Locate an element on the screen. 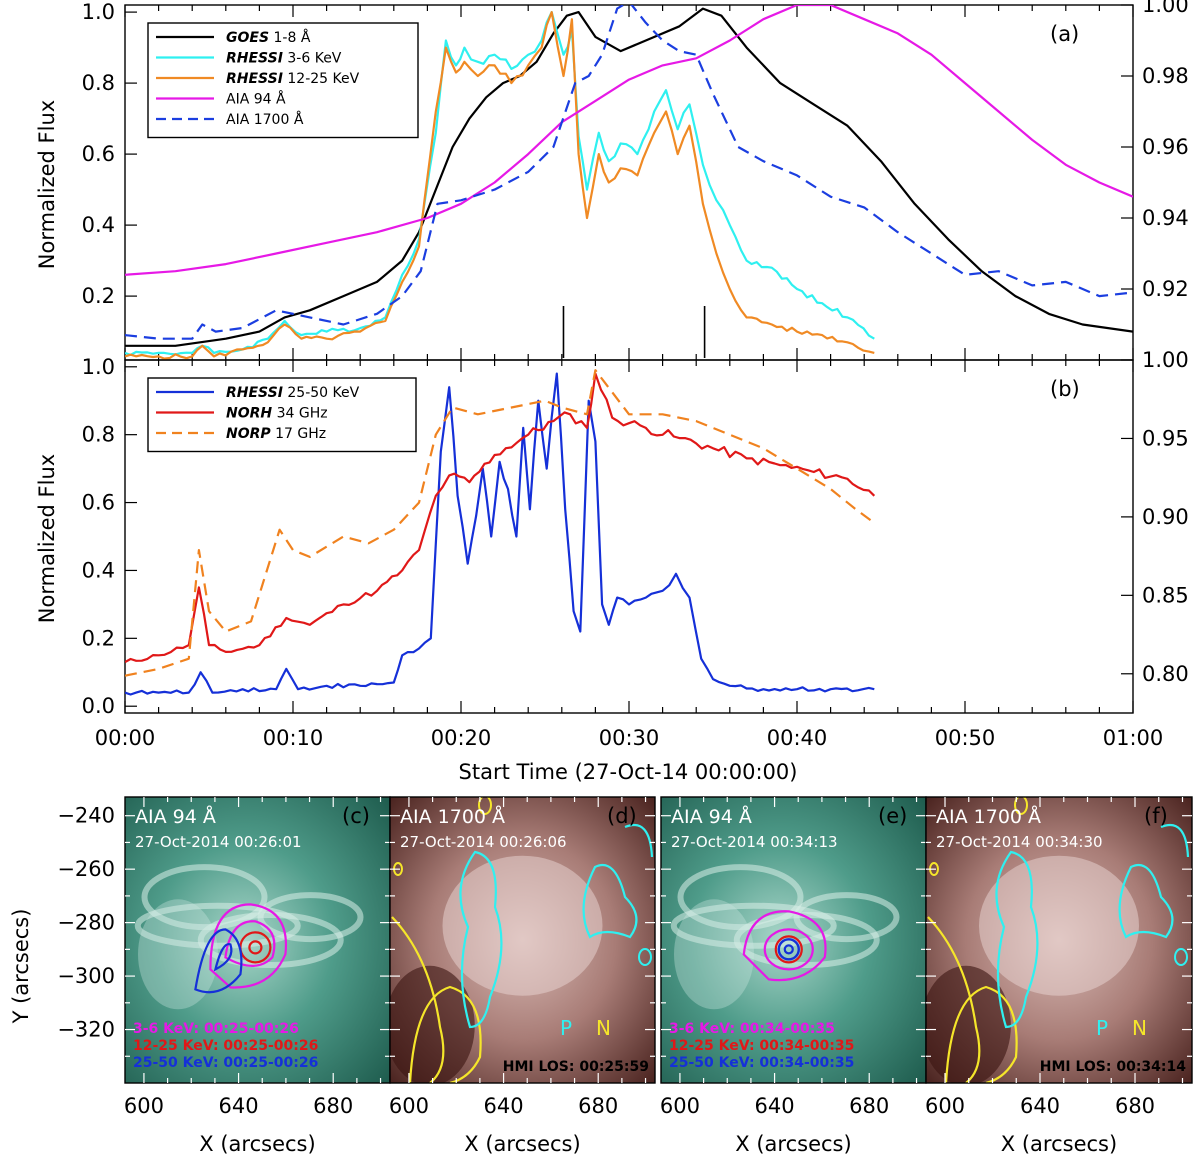 This screenshot has width=1200, height=1167. legend-box is located at coordinates (282, 415).